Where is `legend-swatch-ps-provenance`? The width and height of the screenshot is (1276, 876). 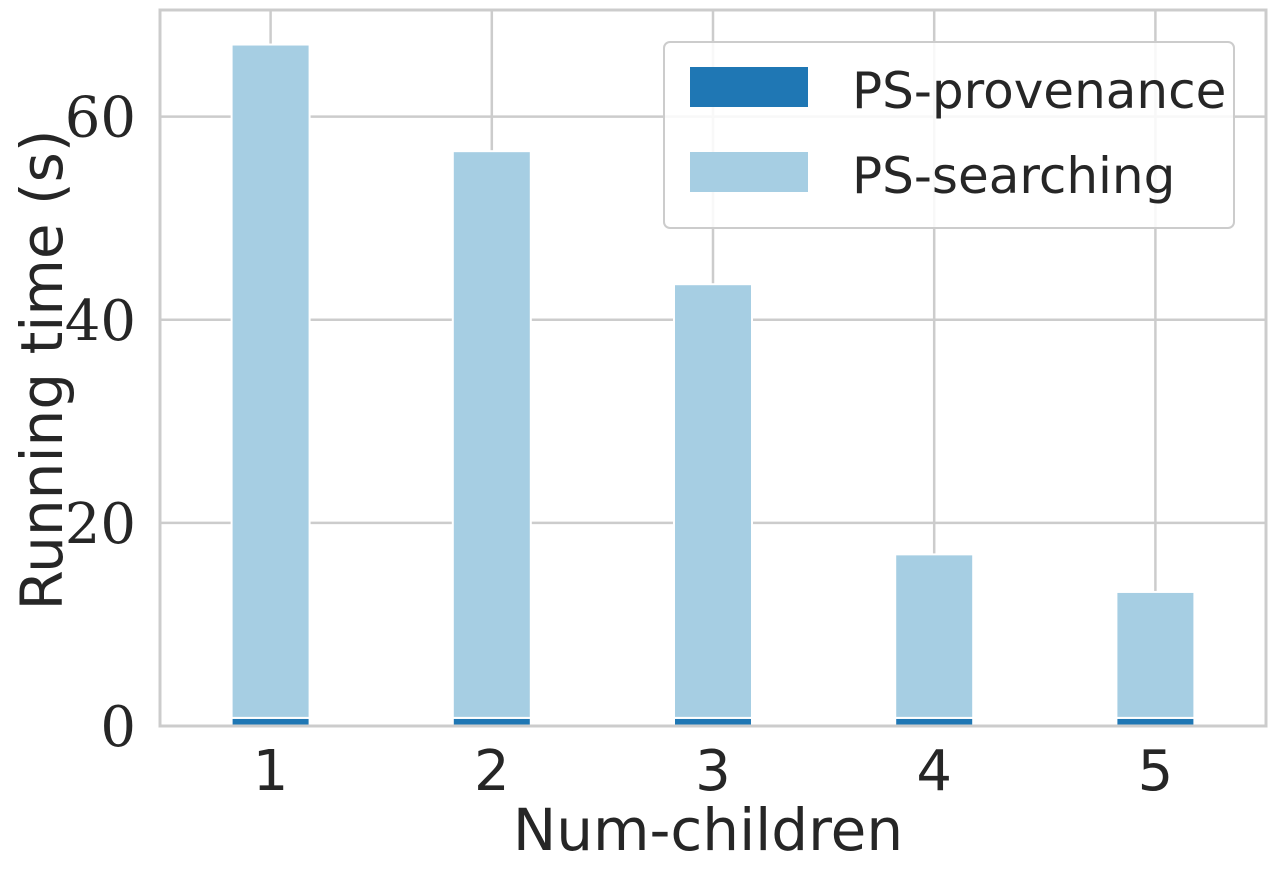 legend-swatch-ps-provenance is located at coordinates (749, 87).